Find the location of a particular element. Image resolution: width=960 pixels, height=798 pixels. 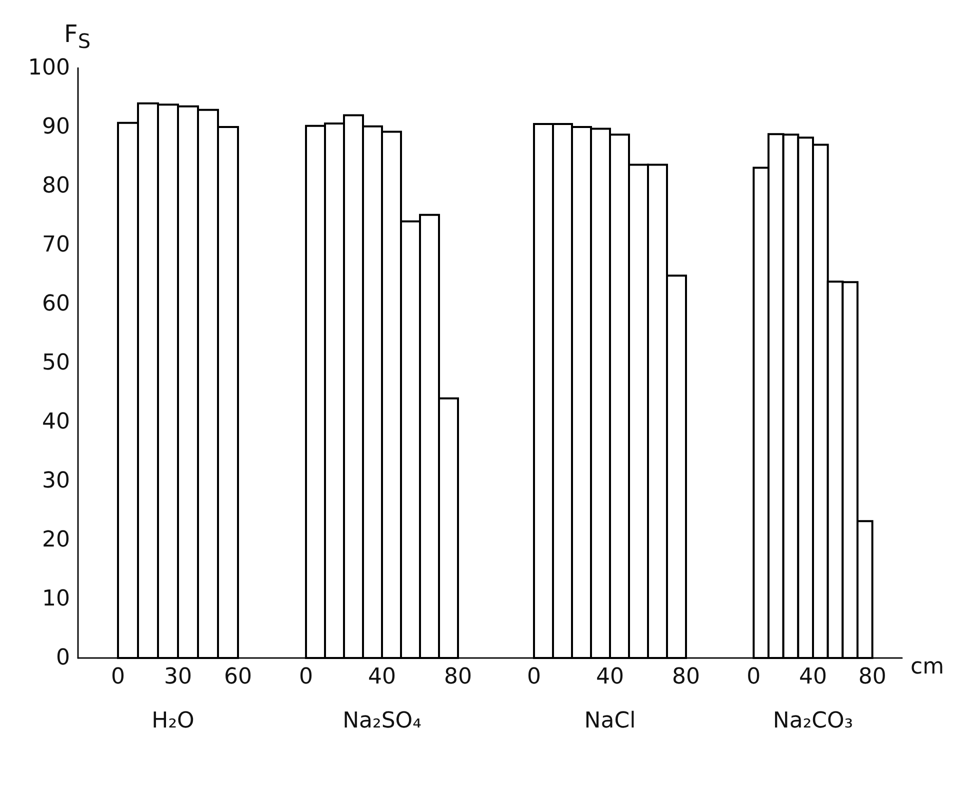

y-tick-label: 50 is located at coordinates (56, 363).